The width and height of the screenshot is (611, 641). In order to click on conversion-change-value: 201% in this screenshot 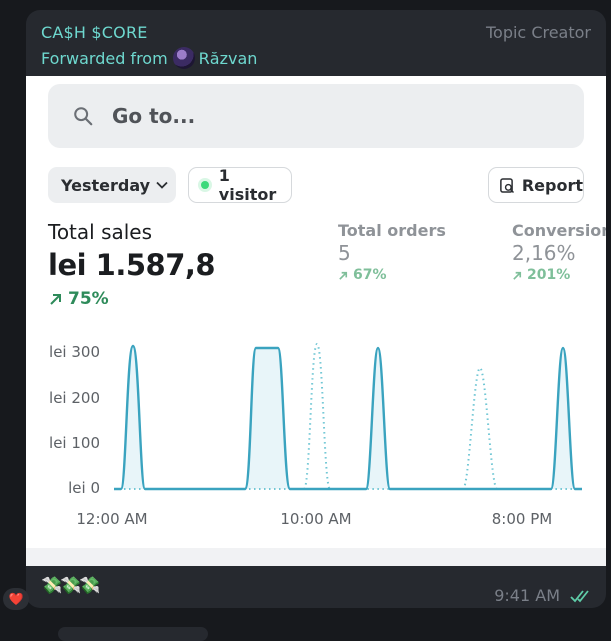, I will do `click(549, 275)`.